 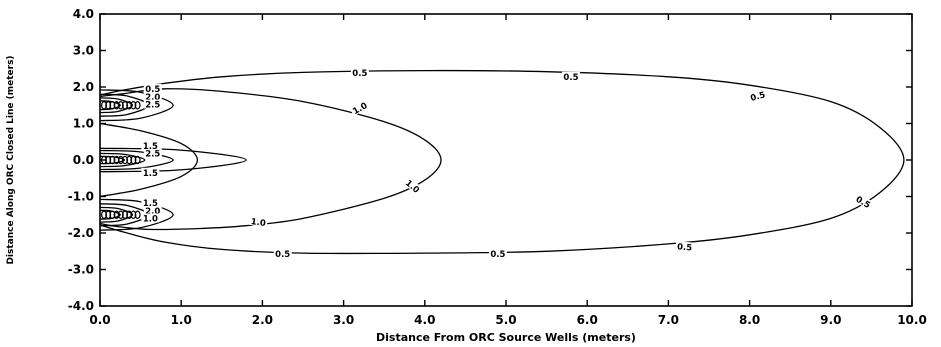 What do you see at coordinates (81, 197) in the screenshot?
I see `y-tick-label: -1.0` at bounding box center [81, 197].